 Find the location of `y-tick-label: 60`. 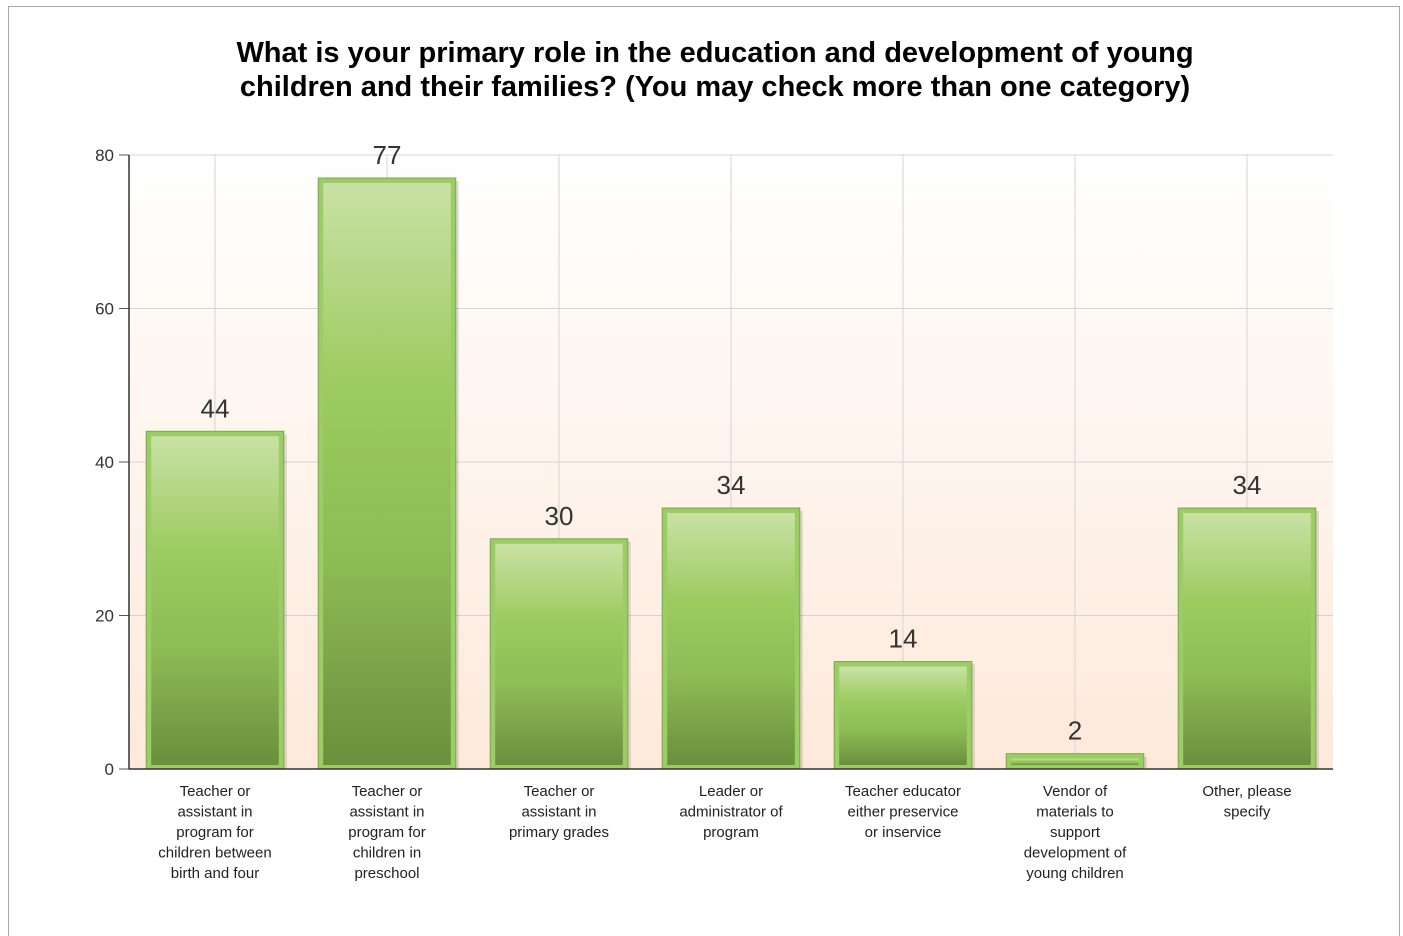

y-tick-label: 60 is located at coordinates (104, 309).